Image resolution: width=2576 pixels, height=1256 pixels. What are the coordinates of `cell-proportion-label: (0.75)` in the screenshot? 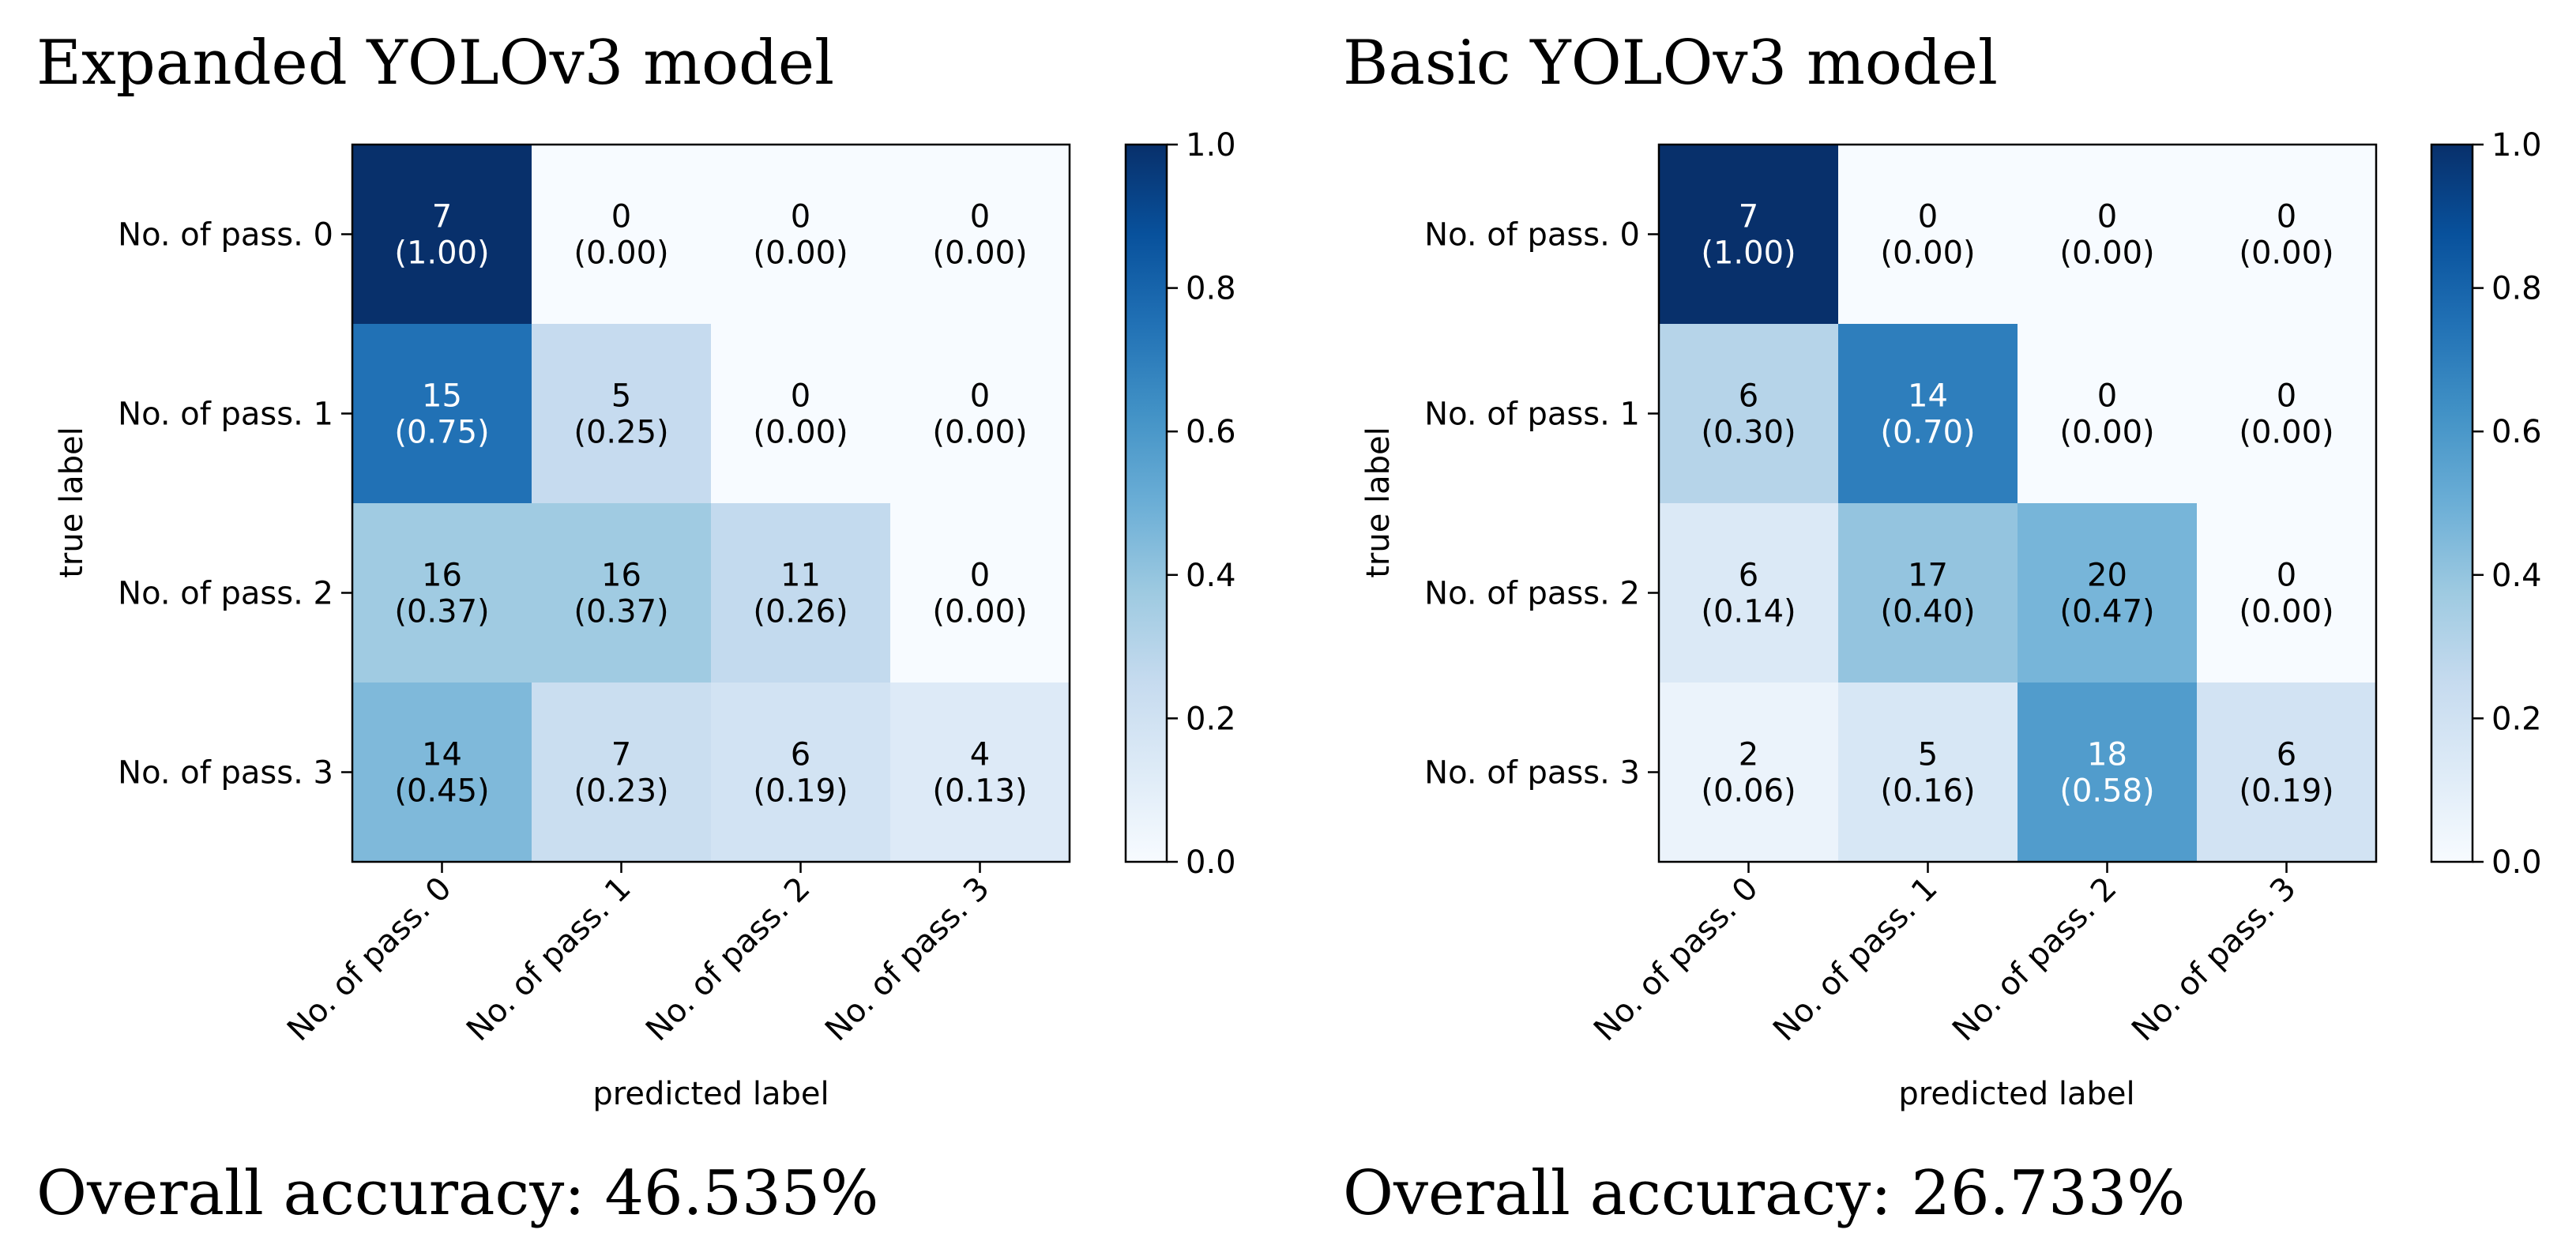 It's located at (442, 433).